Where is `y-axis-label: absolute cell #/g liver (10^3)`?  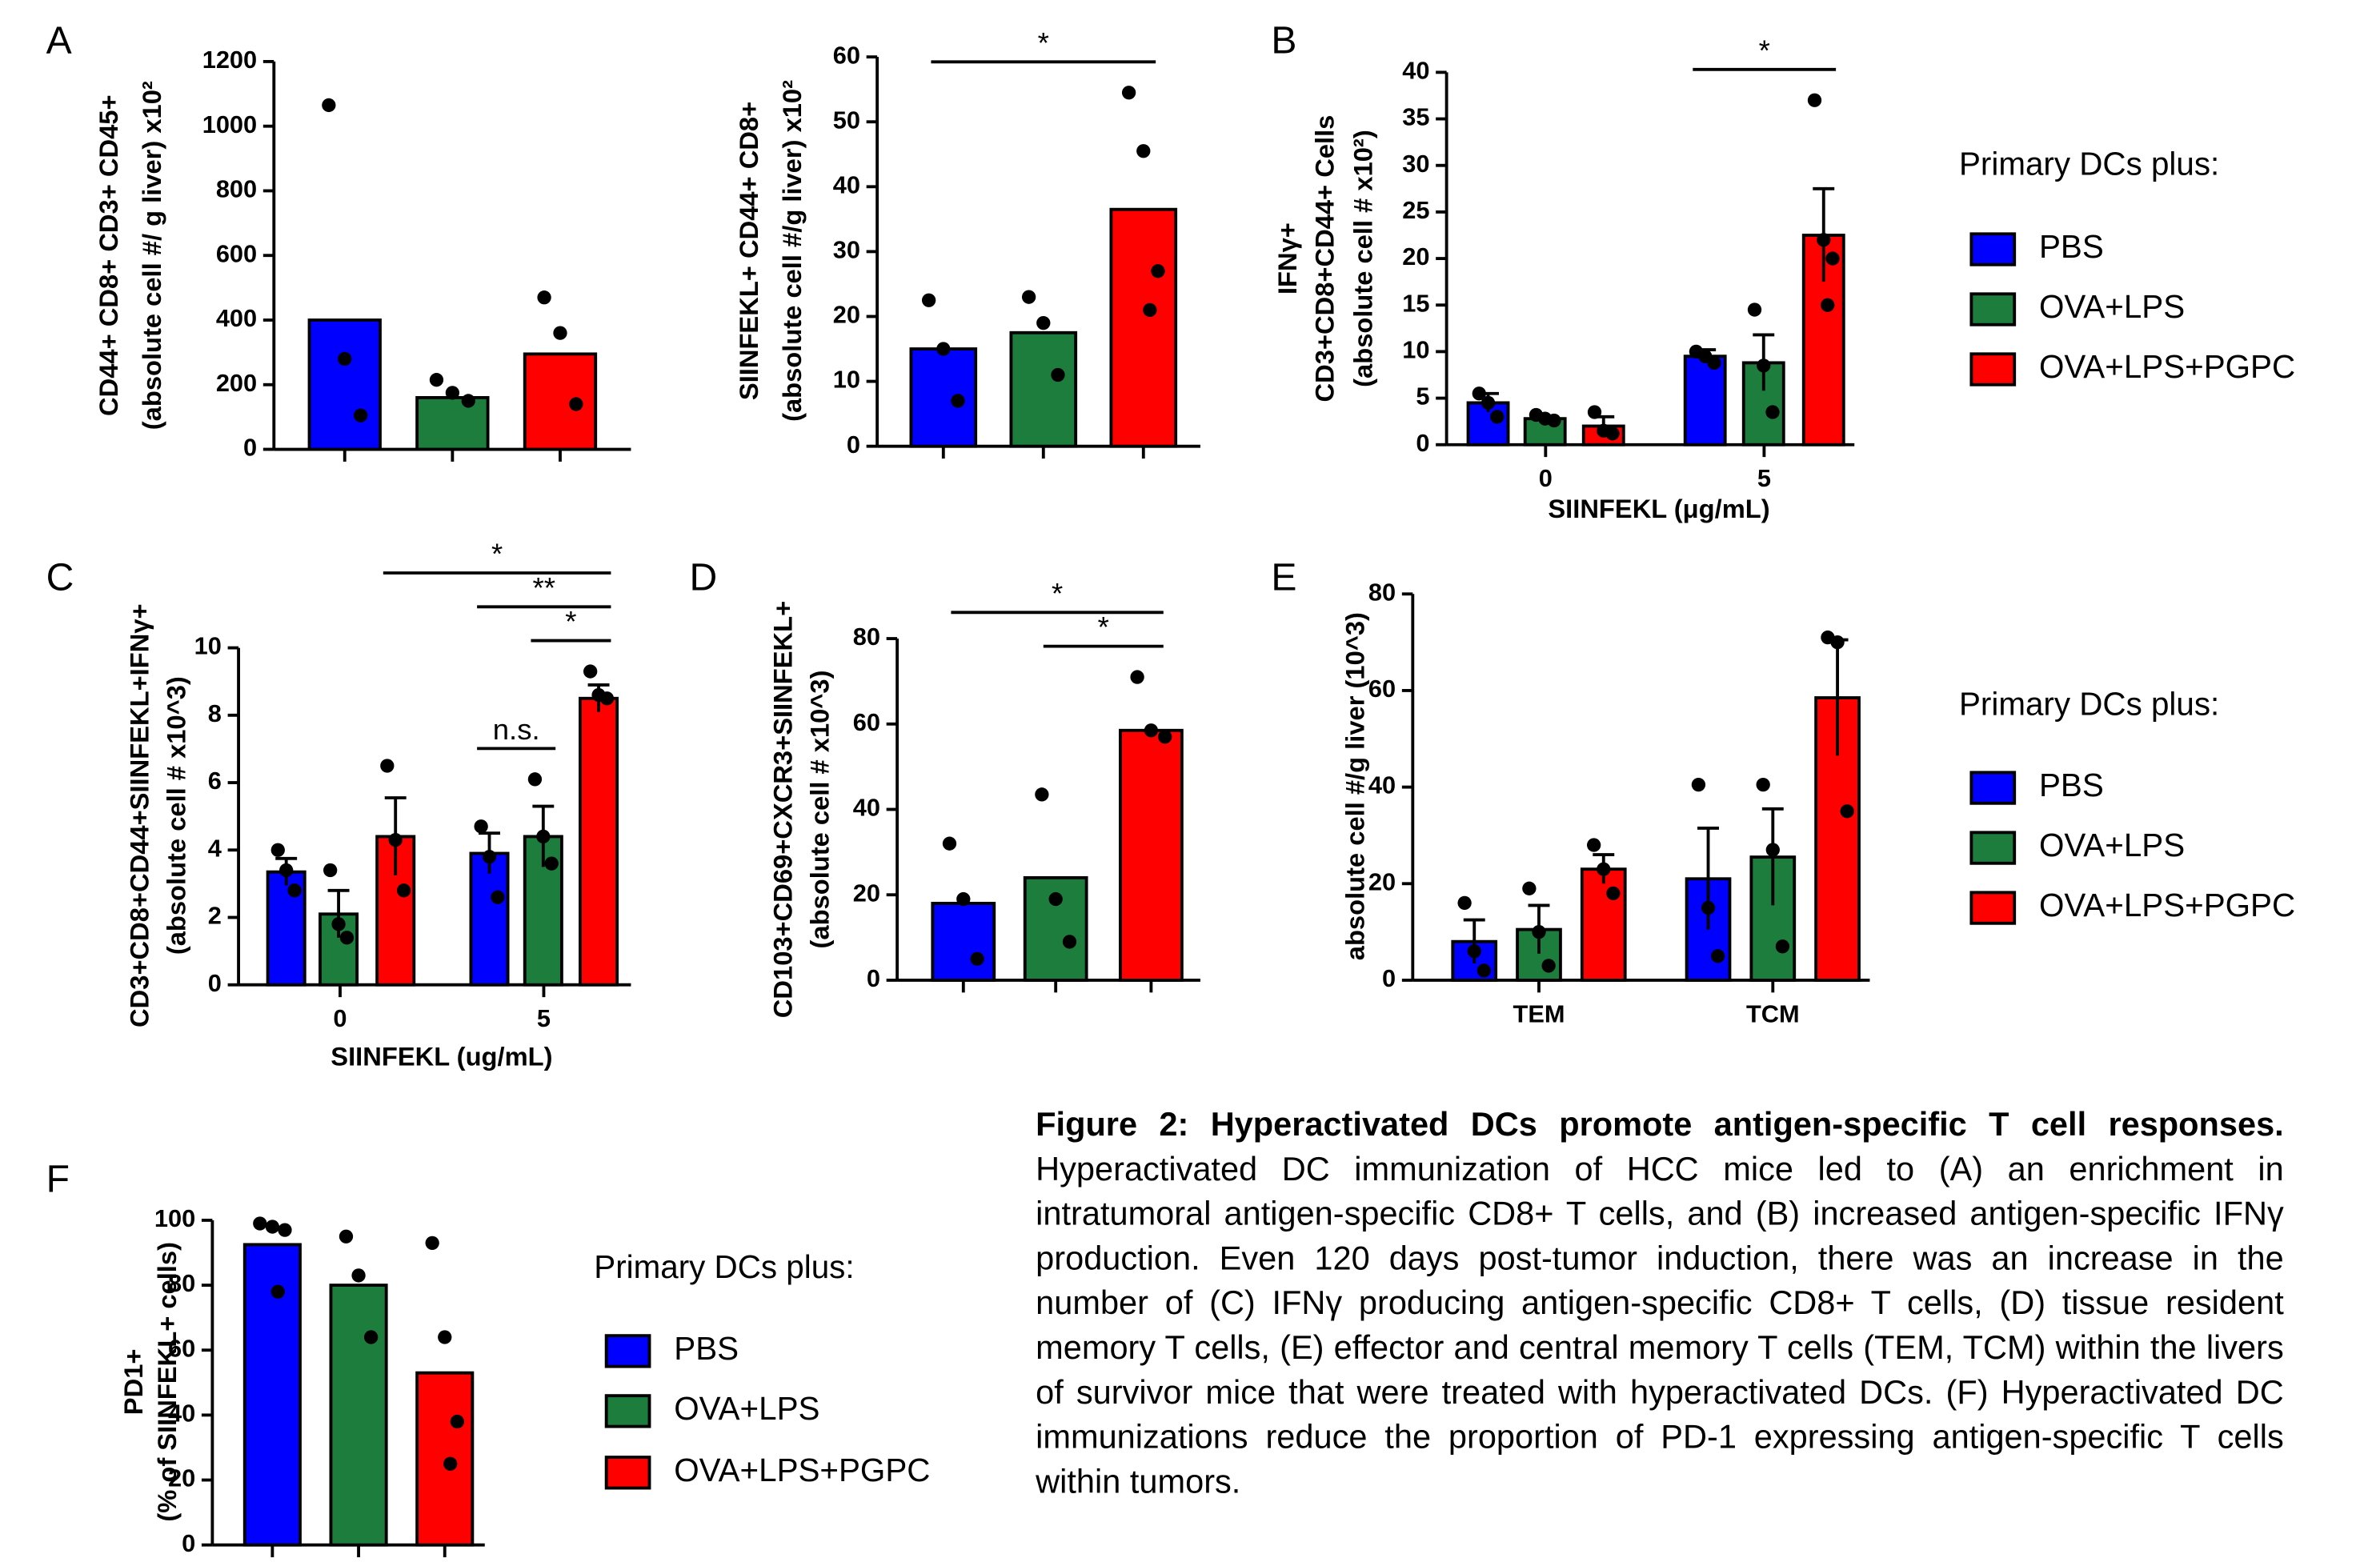 y-axis-label: absolute cell #/g liver (10^3) is located at coordinates (1355, 786).